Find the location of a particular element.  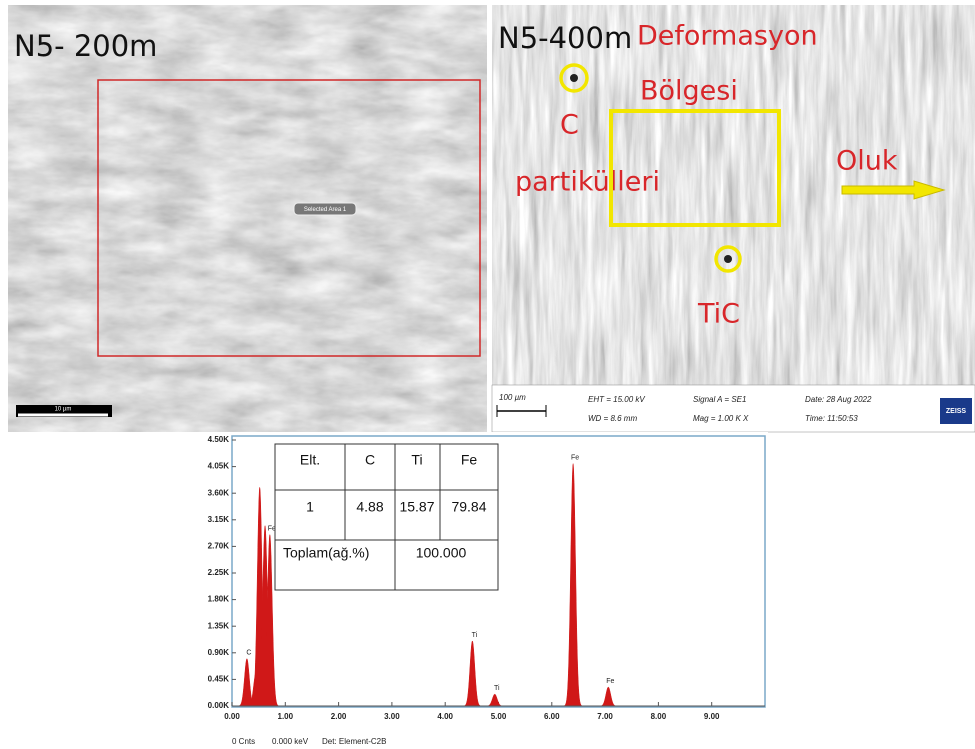

peak-label: C is located at coordinates (248, 653).